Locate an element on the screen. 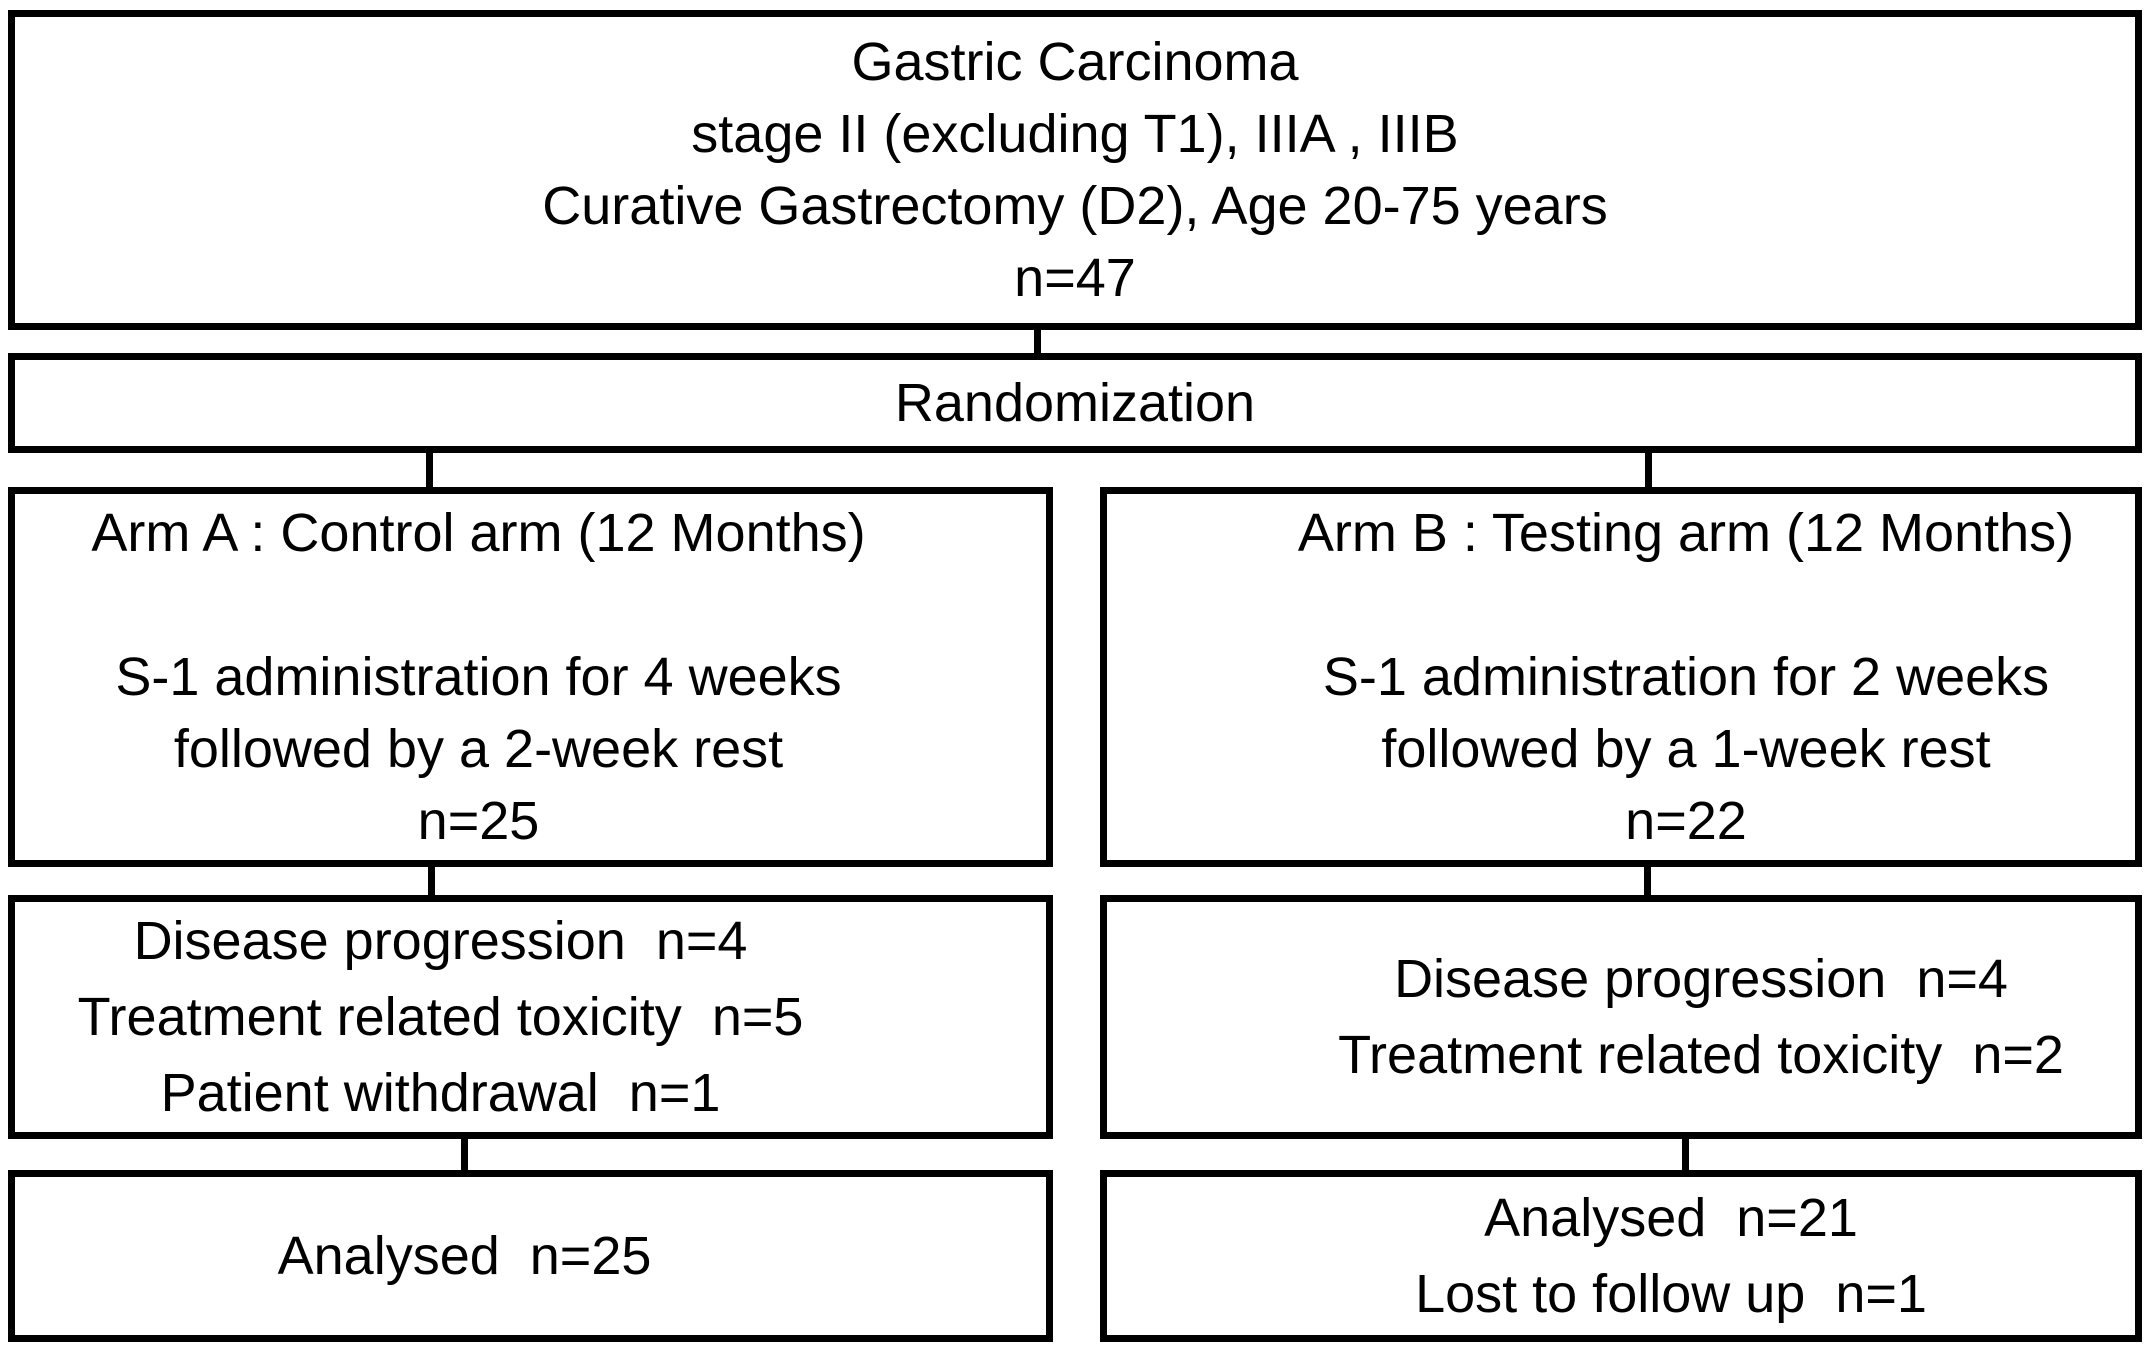  enrollment-line-stage: stage II (excluding T1), IIIA , IIIB is located at coordinates (1075, 134).